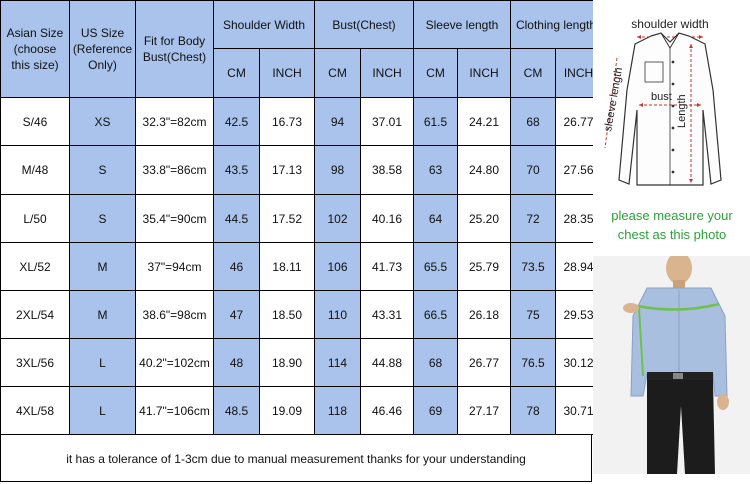 Image resolution: width=750 pixels, height=484 pixels. I want to click on us-size-cell: XS, so click(102, 121).